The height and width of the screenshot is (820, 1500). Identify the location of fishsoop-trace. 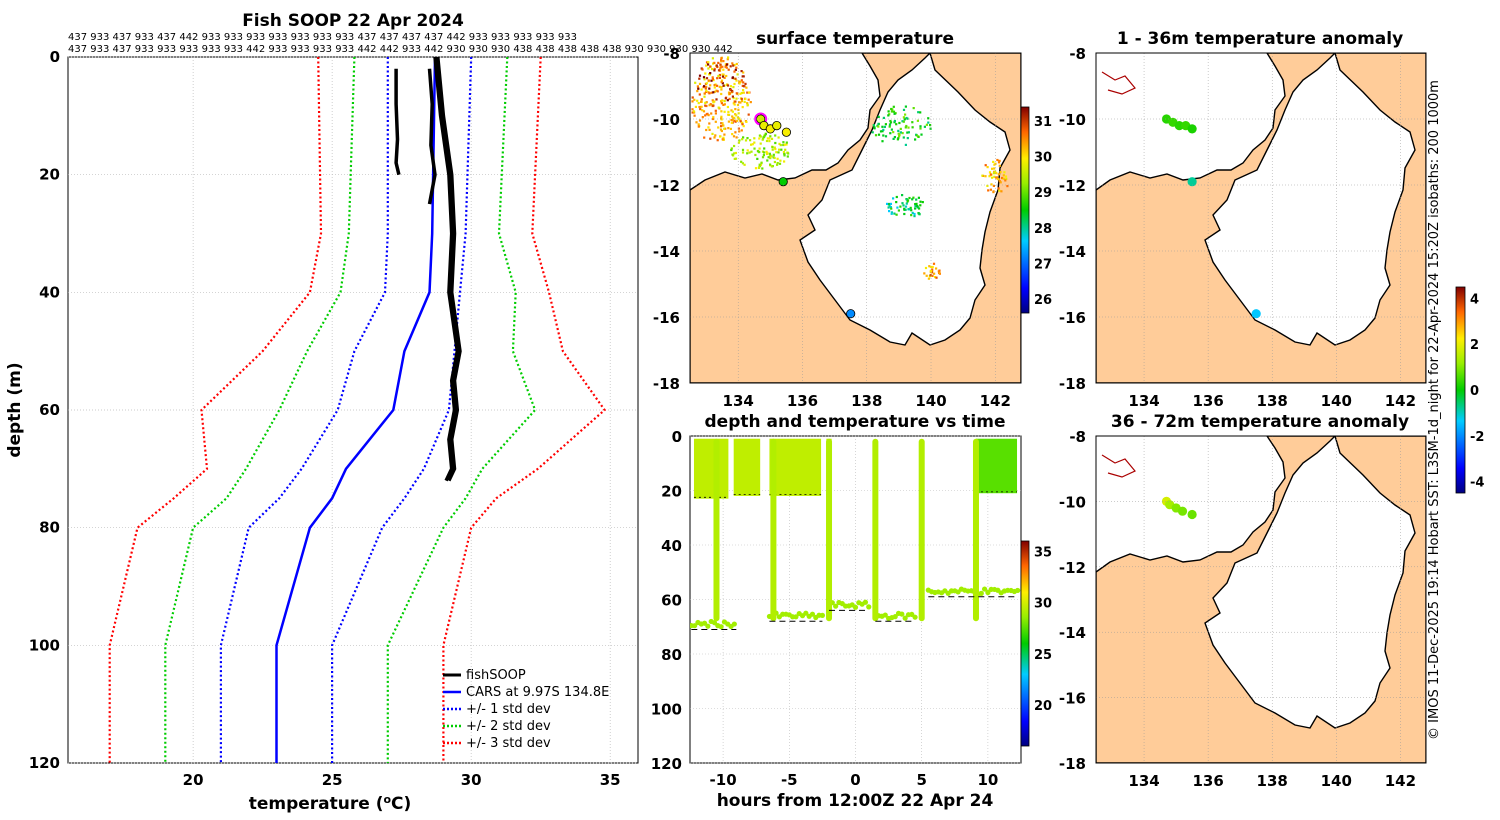
(446, 269).